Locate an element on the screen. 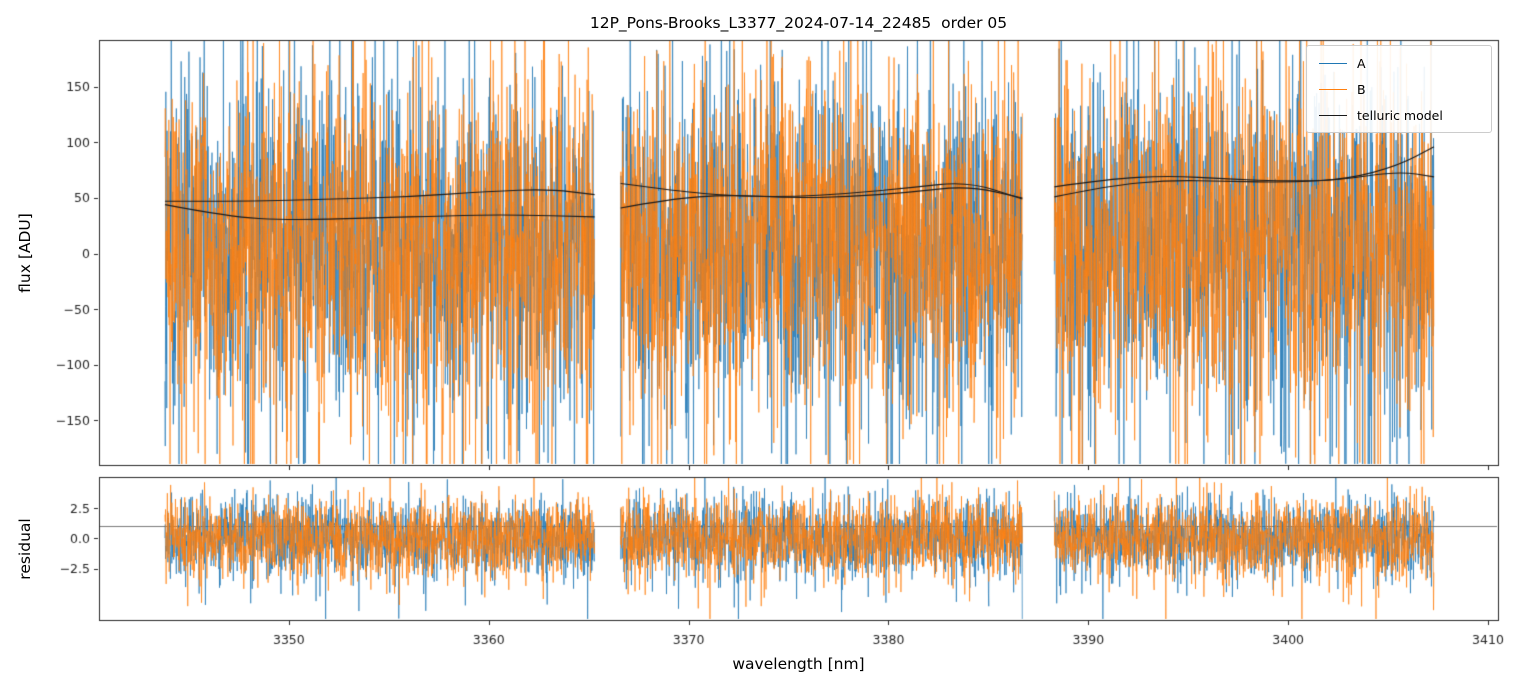 The width and height of the screenshot is (1531, 696). legend-line-sample-b is located at coordinates (1333, 89).